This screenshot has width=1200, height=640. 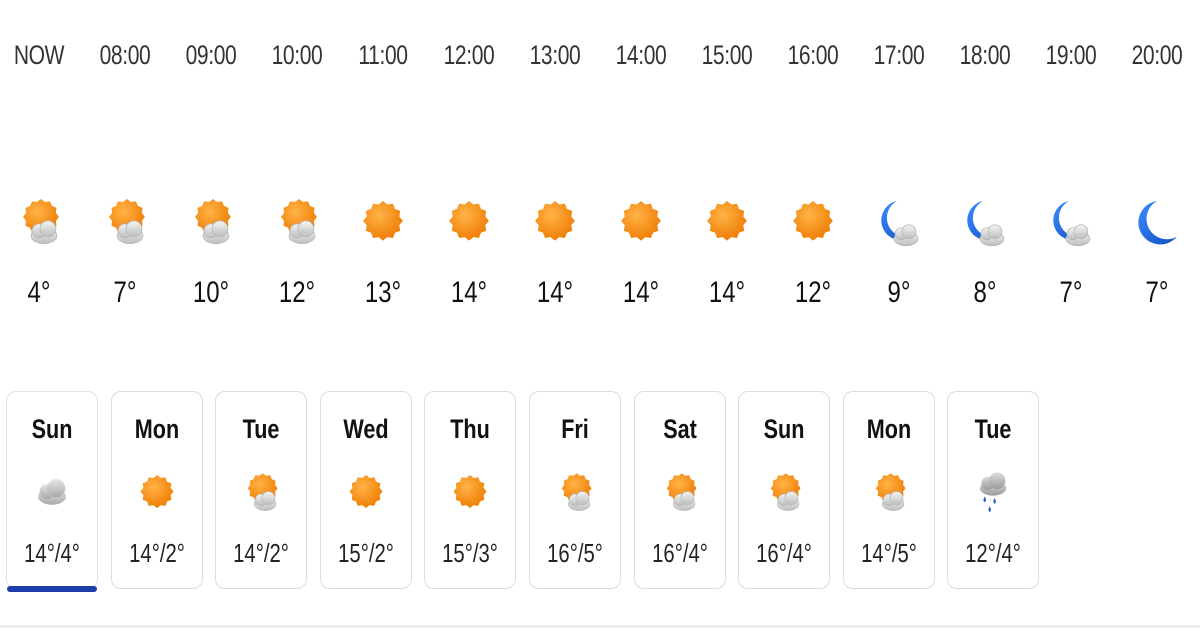 I want to click on hour-column: 16:00 12°, so click(x=813, y=170).